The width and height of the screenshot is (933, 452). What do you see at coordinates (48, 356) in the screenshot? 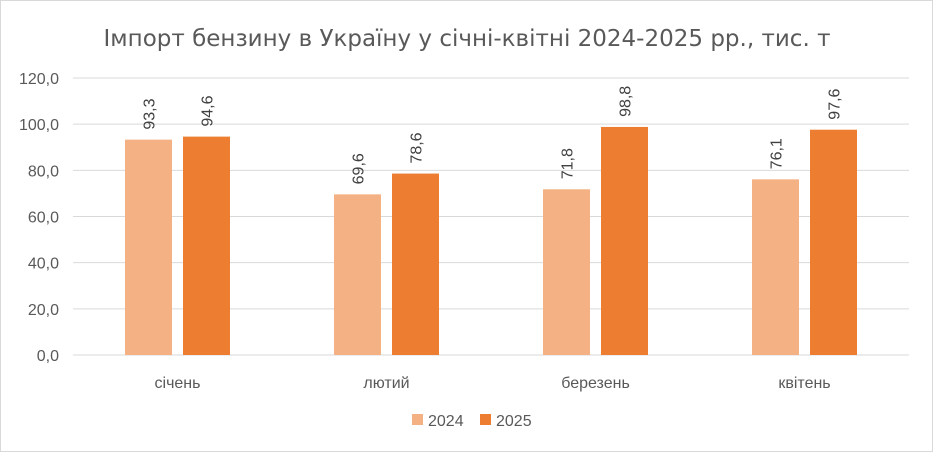
I see `y-tick-label: 0,0` at bounding box center [48, 356].